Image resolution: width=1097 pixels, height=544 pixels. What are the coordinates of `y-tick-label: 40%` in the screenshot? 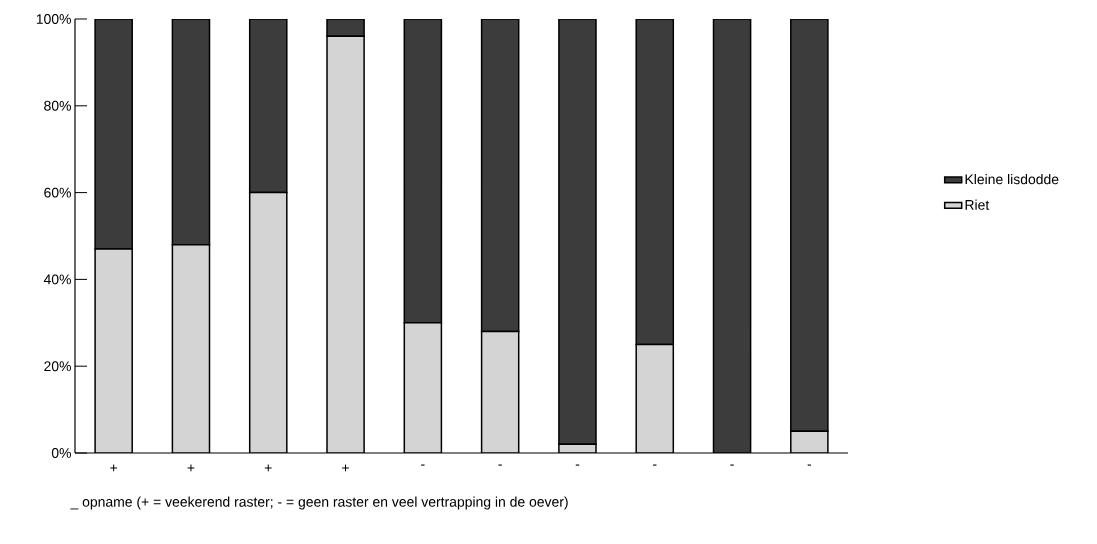 It's located at (57, 279).